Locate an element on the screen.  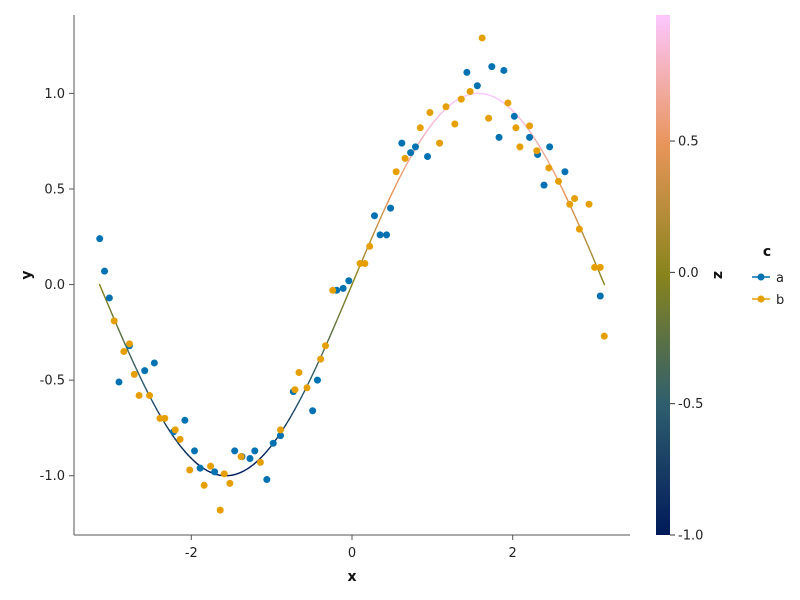
legend-entry-a: a is located at coordinates (768, 278).